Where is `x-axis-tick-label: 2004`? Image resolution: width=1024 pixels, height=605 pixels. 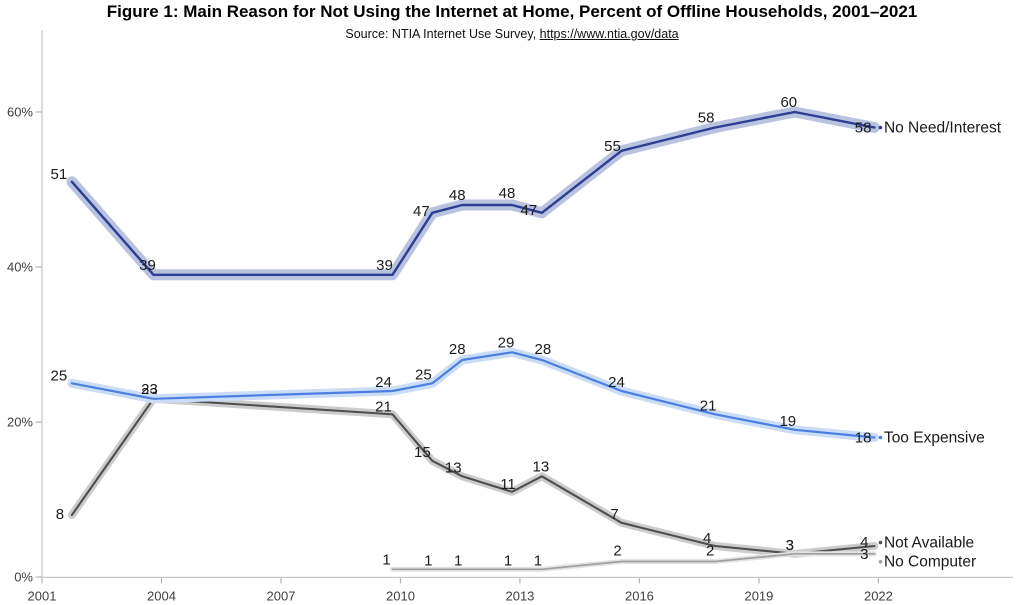 x-axis-tick-label: 2004 is located at coordinates (161, 596).